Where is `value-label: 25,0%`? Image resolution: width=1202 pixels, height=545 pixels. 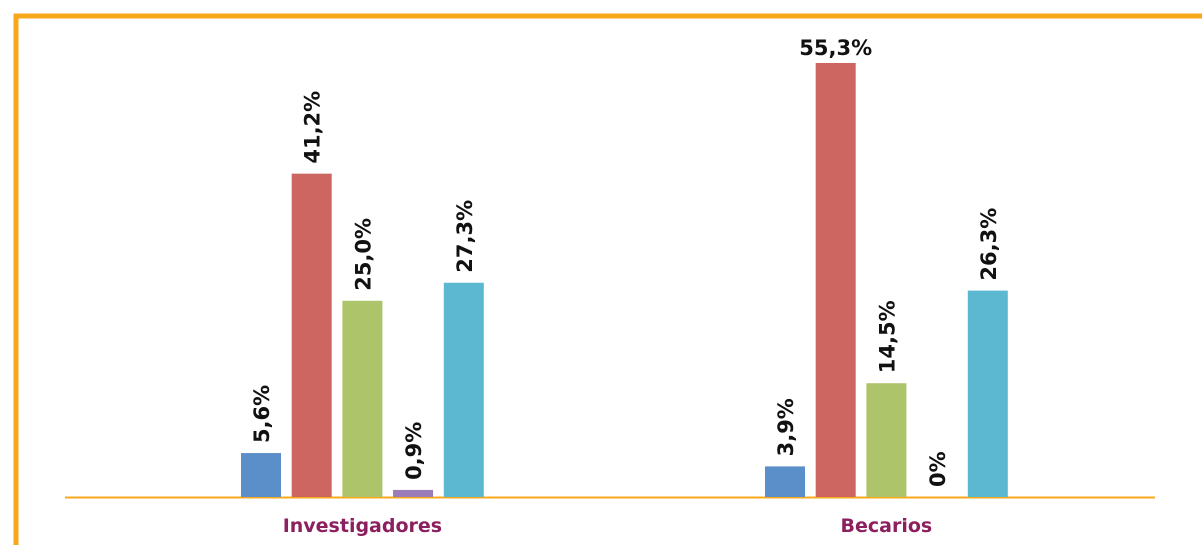 value-label: 25,0% is located at coordinates (363, 254).